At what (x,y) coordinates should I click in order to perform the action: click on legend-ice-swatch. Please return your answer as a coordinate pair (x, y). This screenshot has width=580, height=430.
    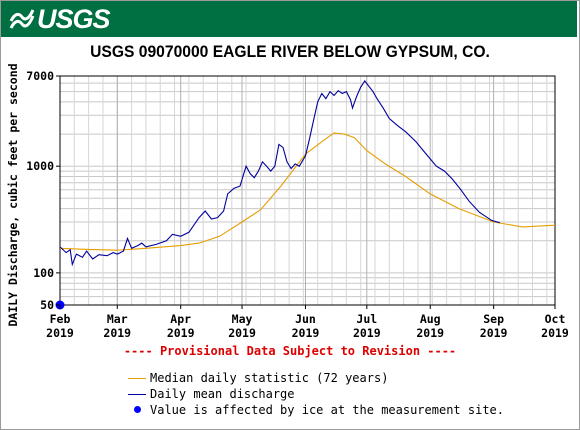
    Looking at the image, I should click on (137, 410).